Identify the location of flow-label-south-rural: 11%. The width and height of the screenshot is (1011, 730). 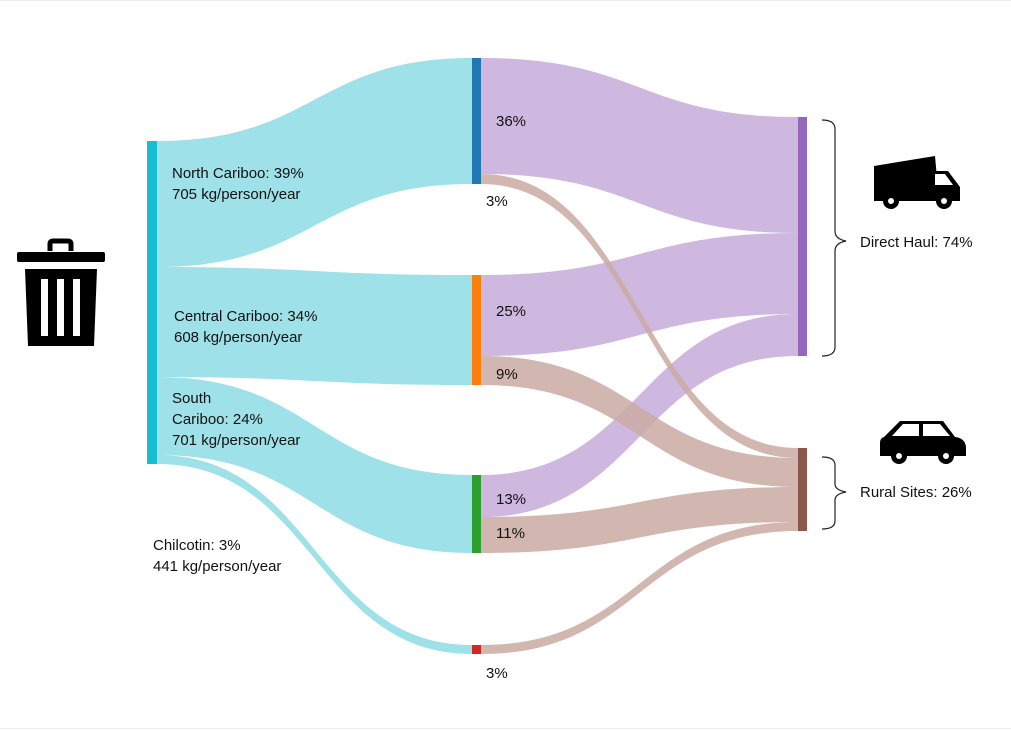
(510, 533).